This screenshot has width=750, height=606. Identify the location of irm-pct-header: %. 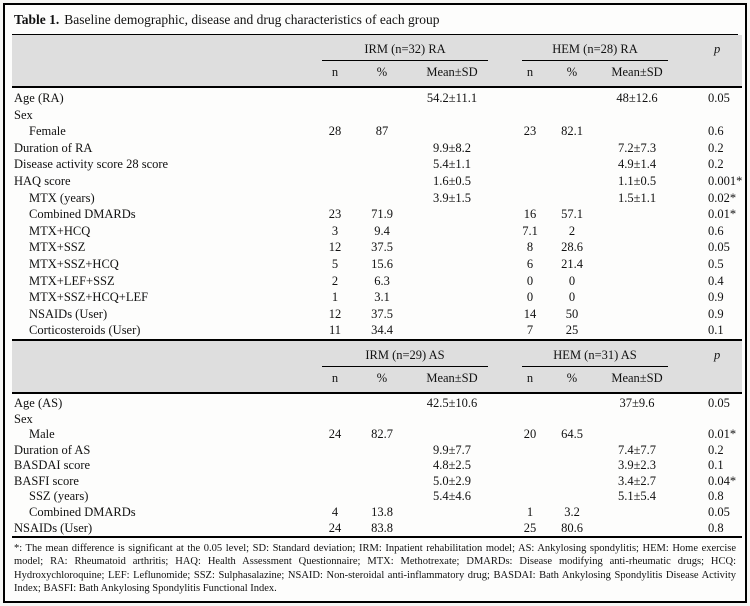
(382, 377).